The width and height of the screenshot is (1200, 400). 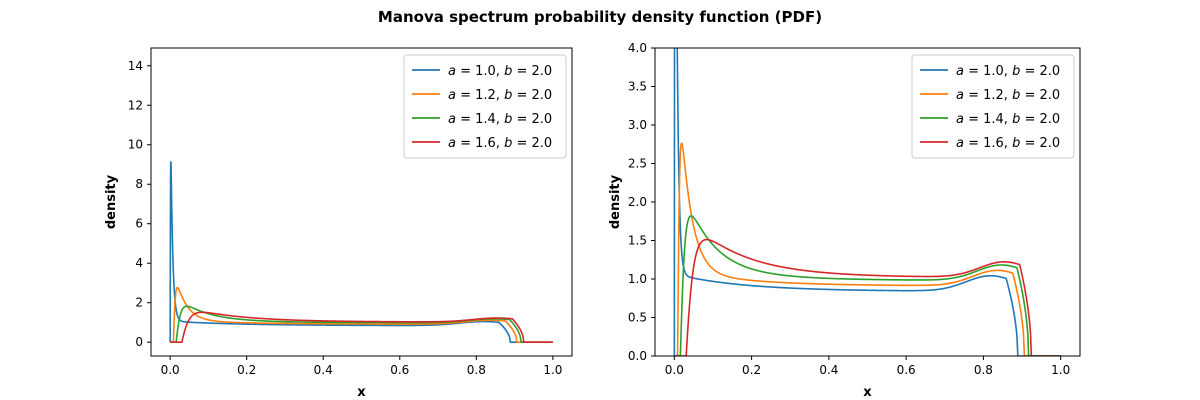 I want to click on y-tick-label: 6, so click(x=139, y=224).